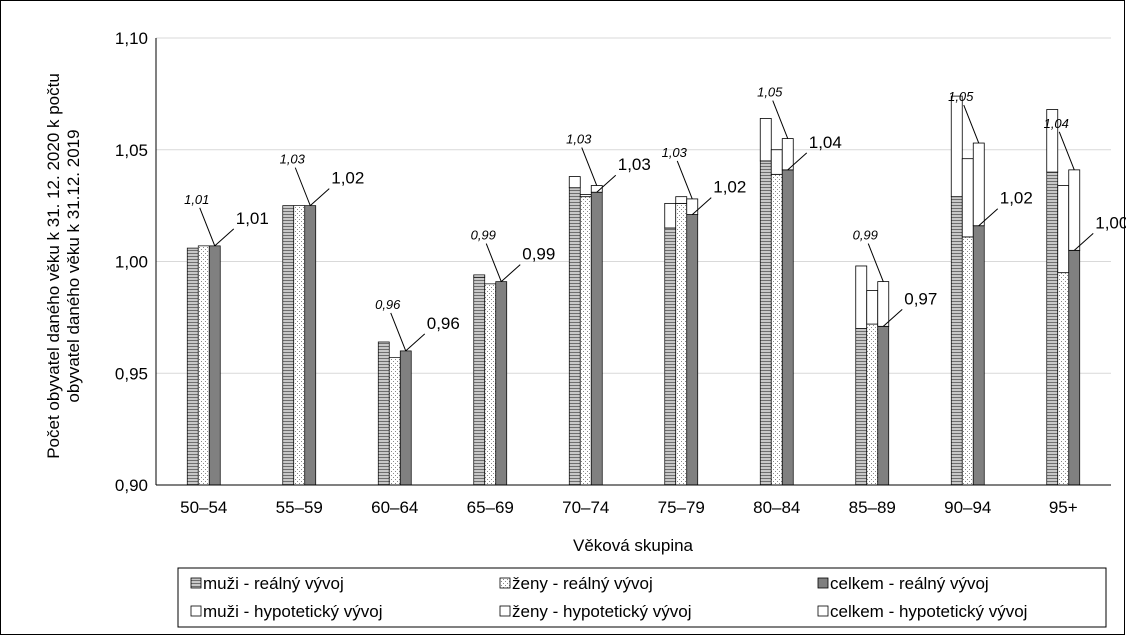 Image resolution: width=1127 pixels, height=641 pixels. Describe the element at coordinates (443, 323) in the screenshot. I see `data-label-real: 0,96` at that location.